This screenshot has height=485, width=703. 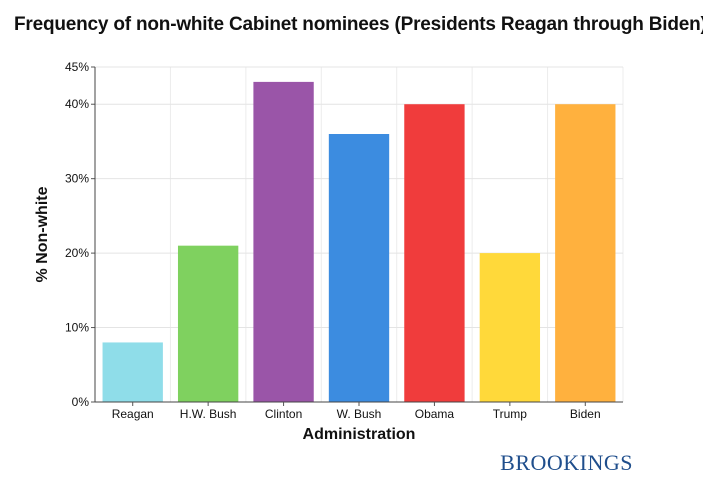 I want to click on x-tick-label: Clinton, so click(x=283, y=414).